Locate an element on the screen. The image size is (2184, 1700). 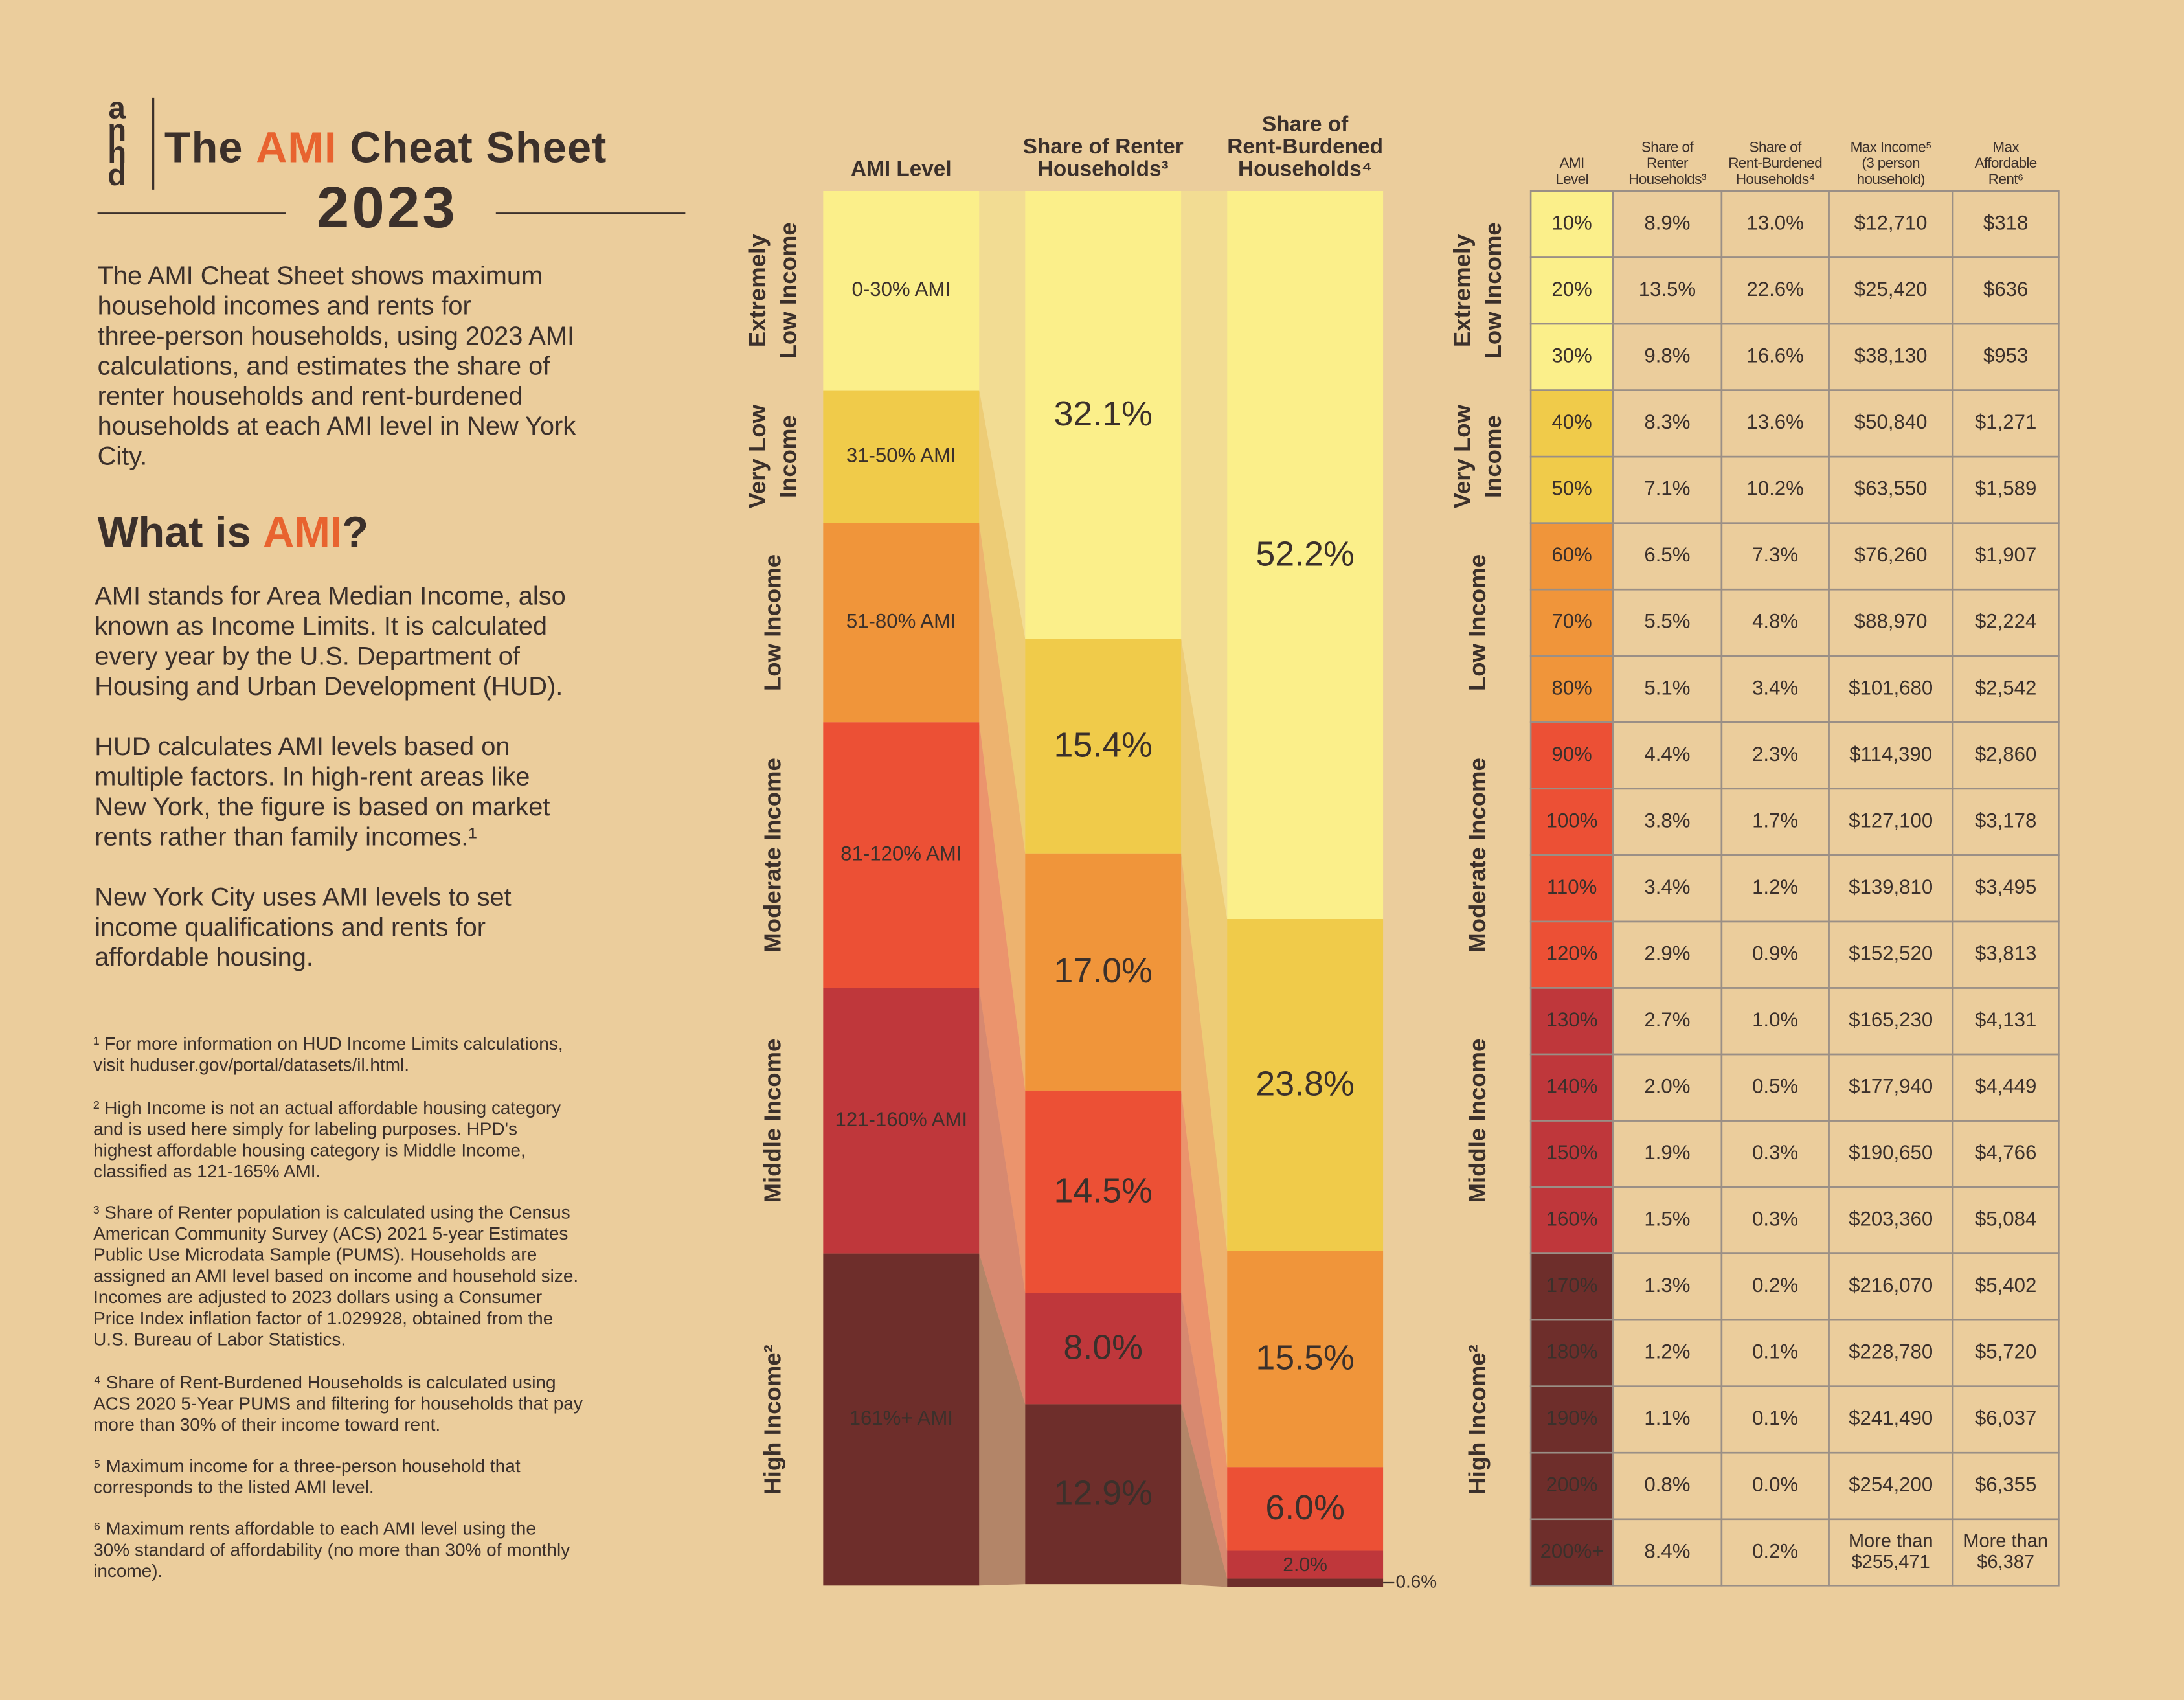
table-cell-text: 5.1% is located at coordinates (1667, 688).